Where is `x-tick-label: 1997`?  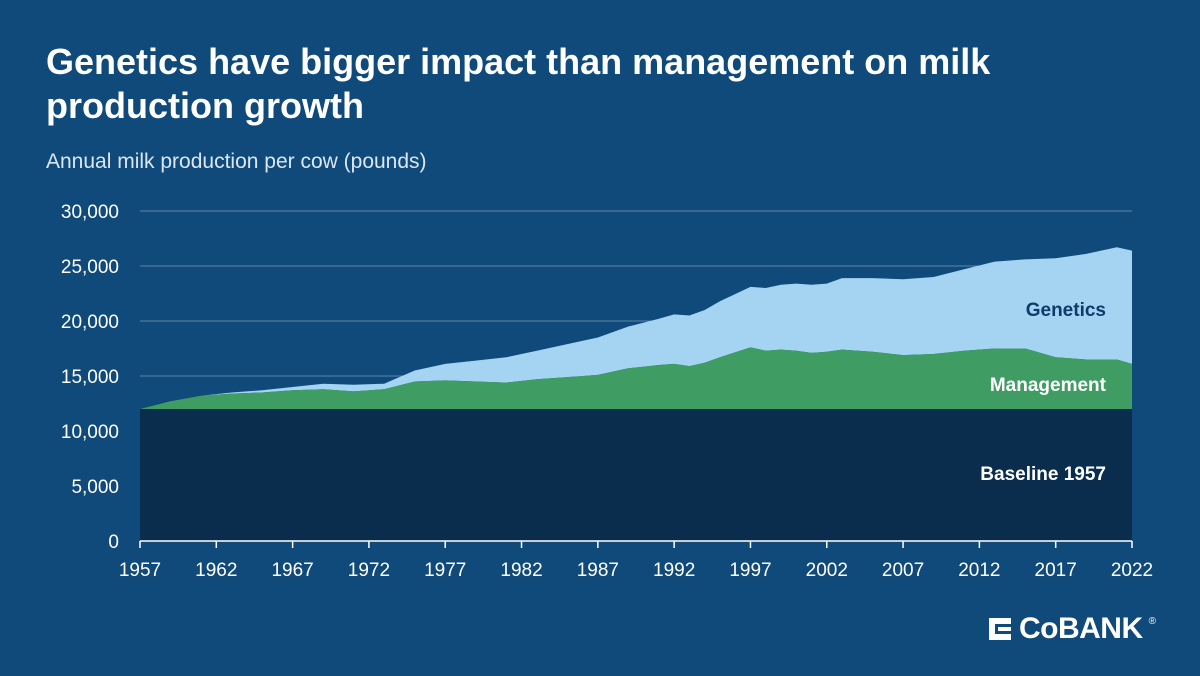
x-tick-label: 1997 is located at coordinates (750, 570).